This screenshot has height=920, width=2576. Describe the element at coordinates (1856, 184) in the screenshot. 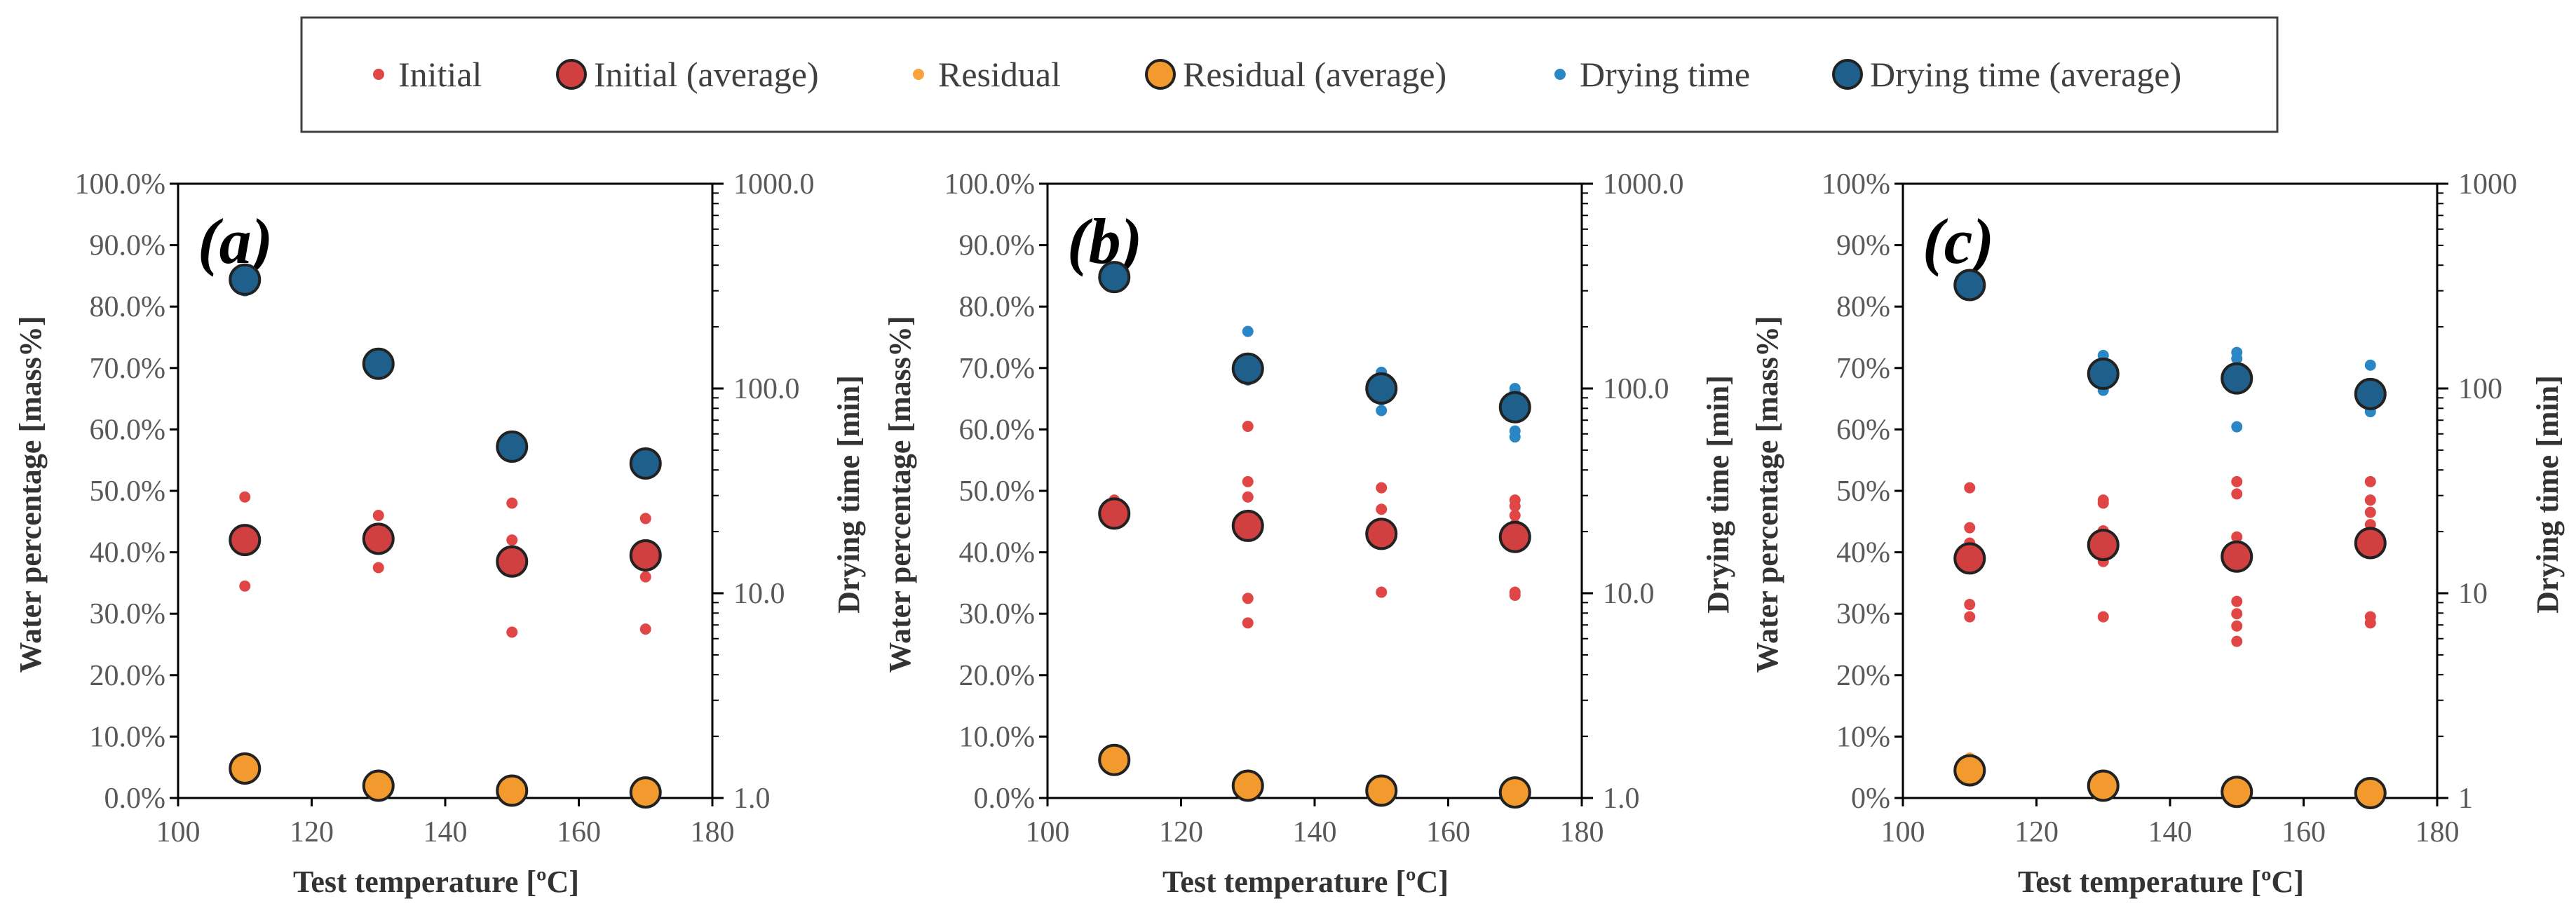

I see `y-tick-label: 100%` at that location.